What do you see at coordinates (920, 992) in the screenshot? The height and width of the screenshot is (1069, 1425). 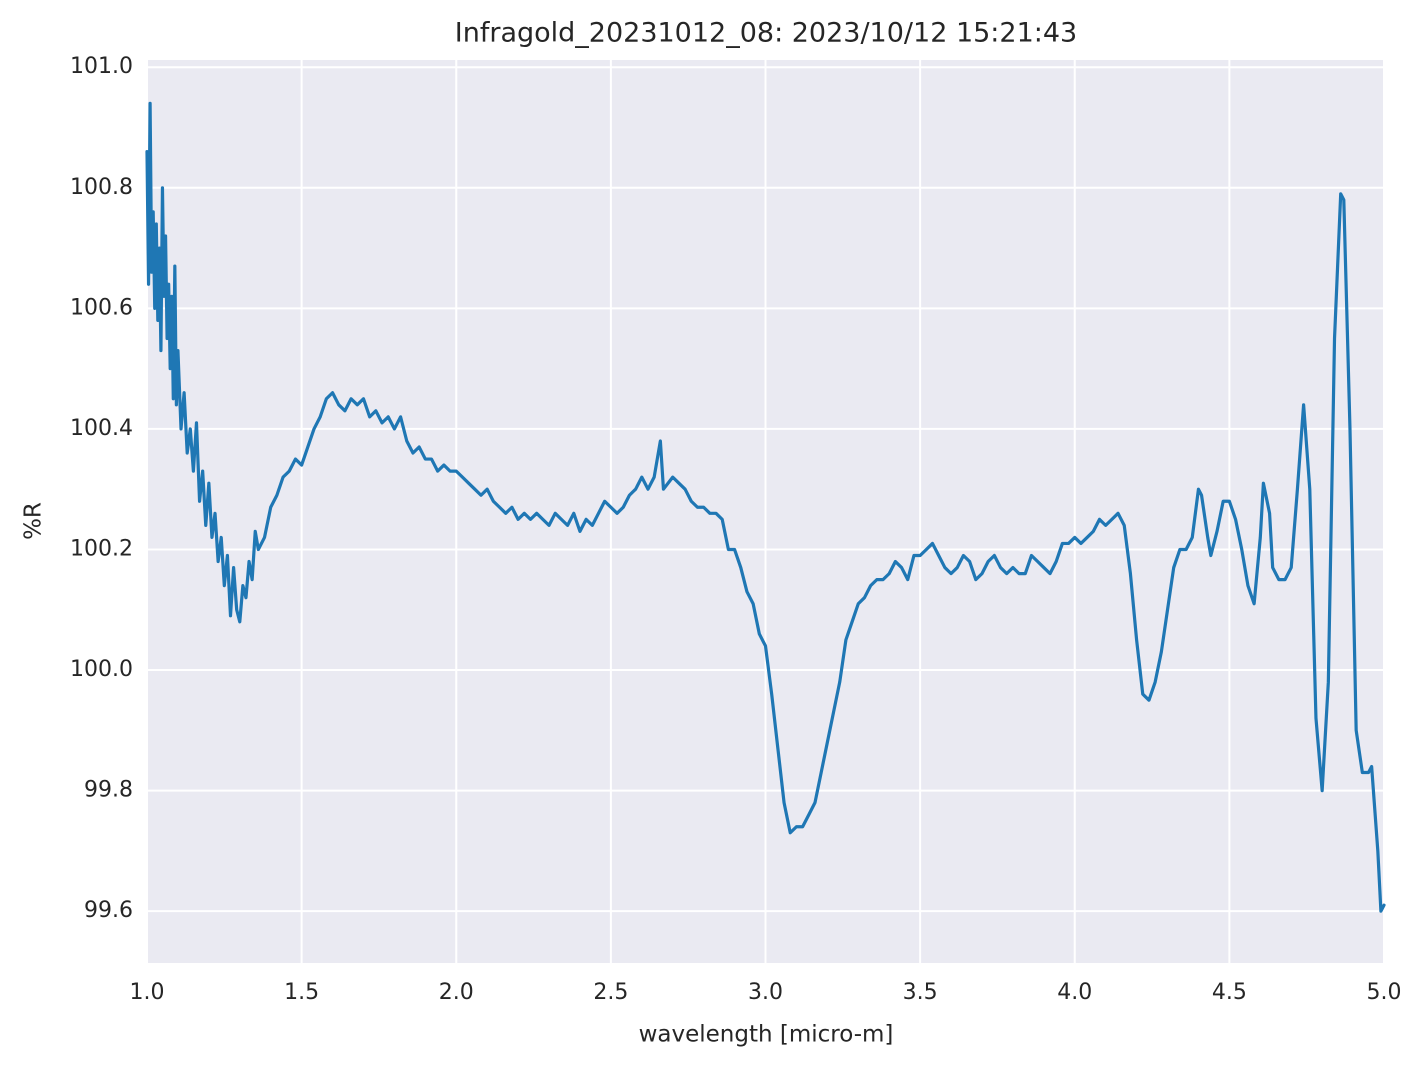 I see `x-tick-label: 3.5` at bounding box center [920, 992].